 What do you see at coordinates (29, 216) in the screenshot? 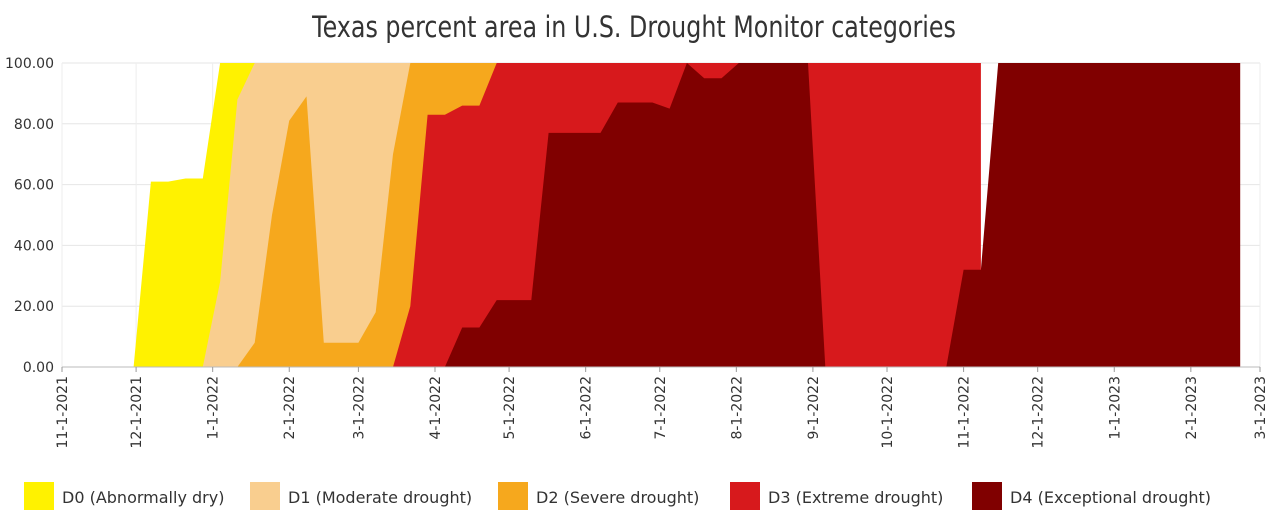
I see `y-axis-ticks: 0.00 20.00 40.00 60.00 80.00 100.00` at bounding box center [29, 216].